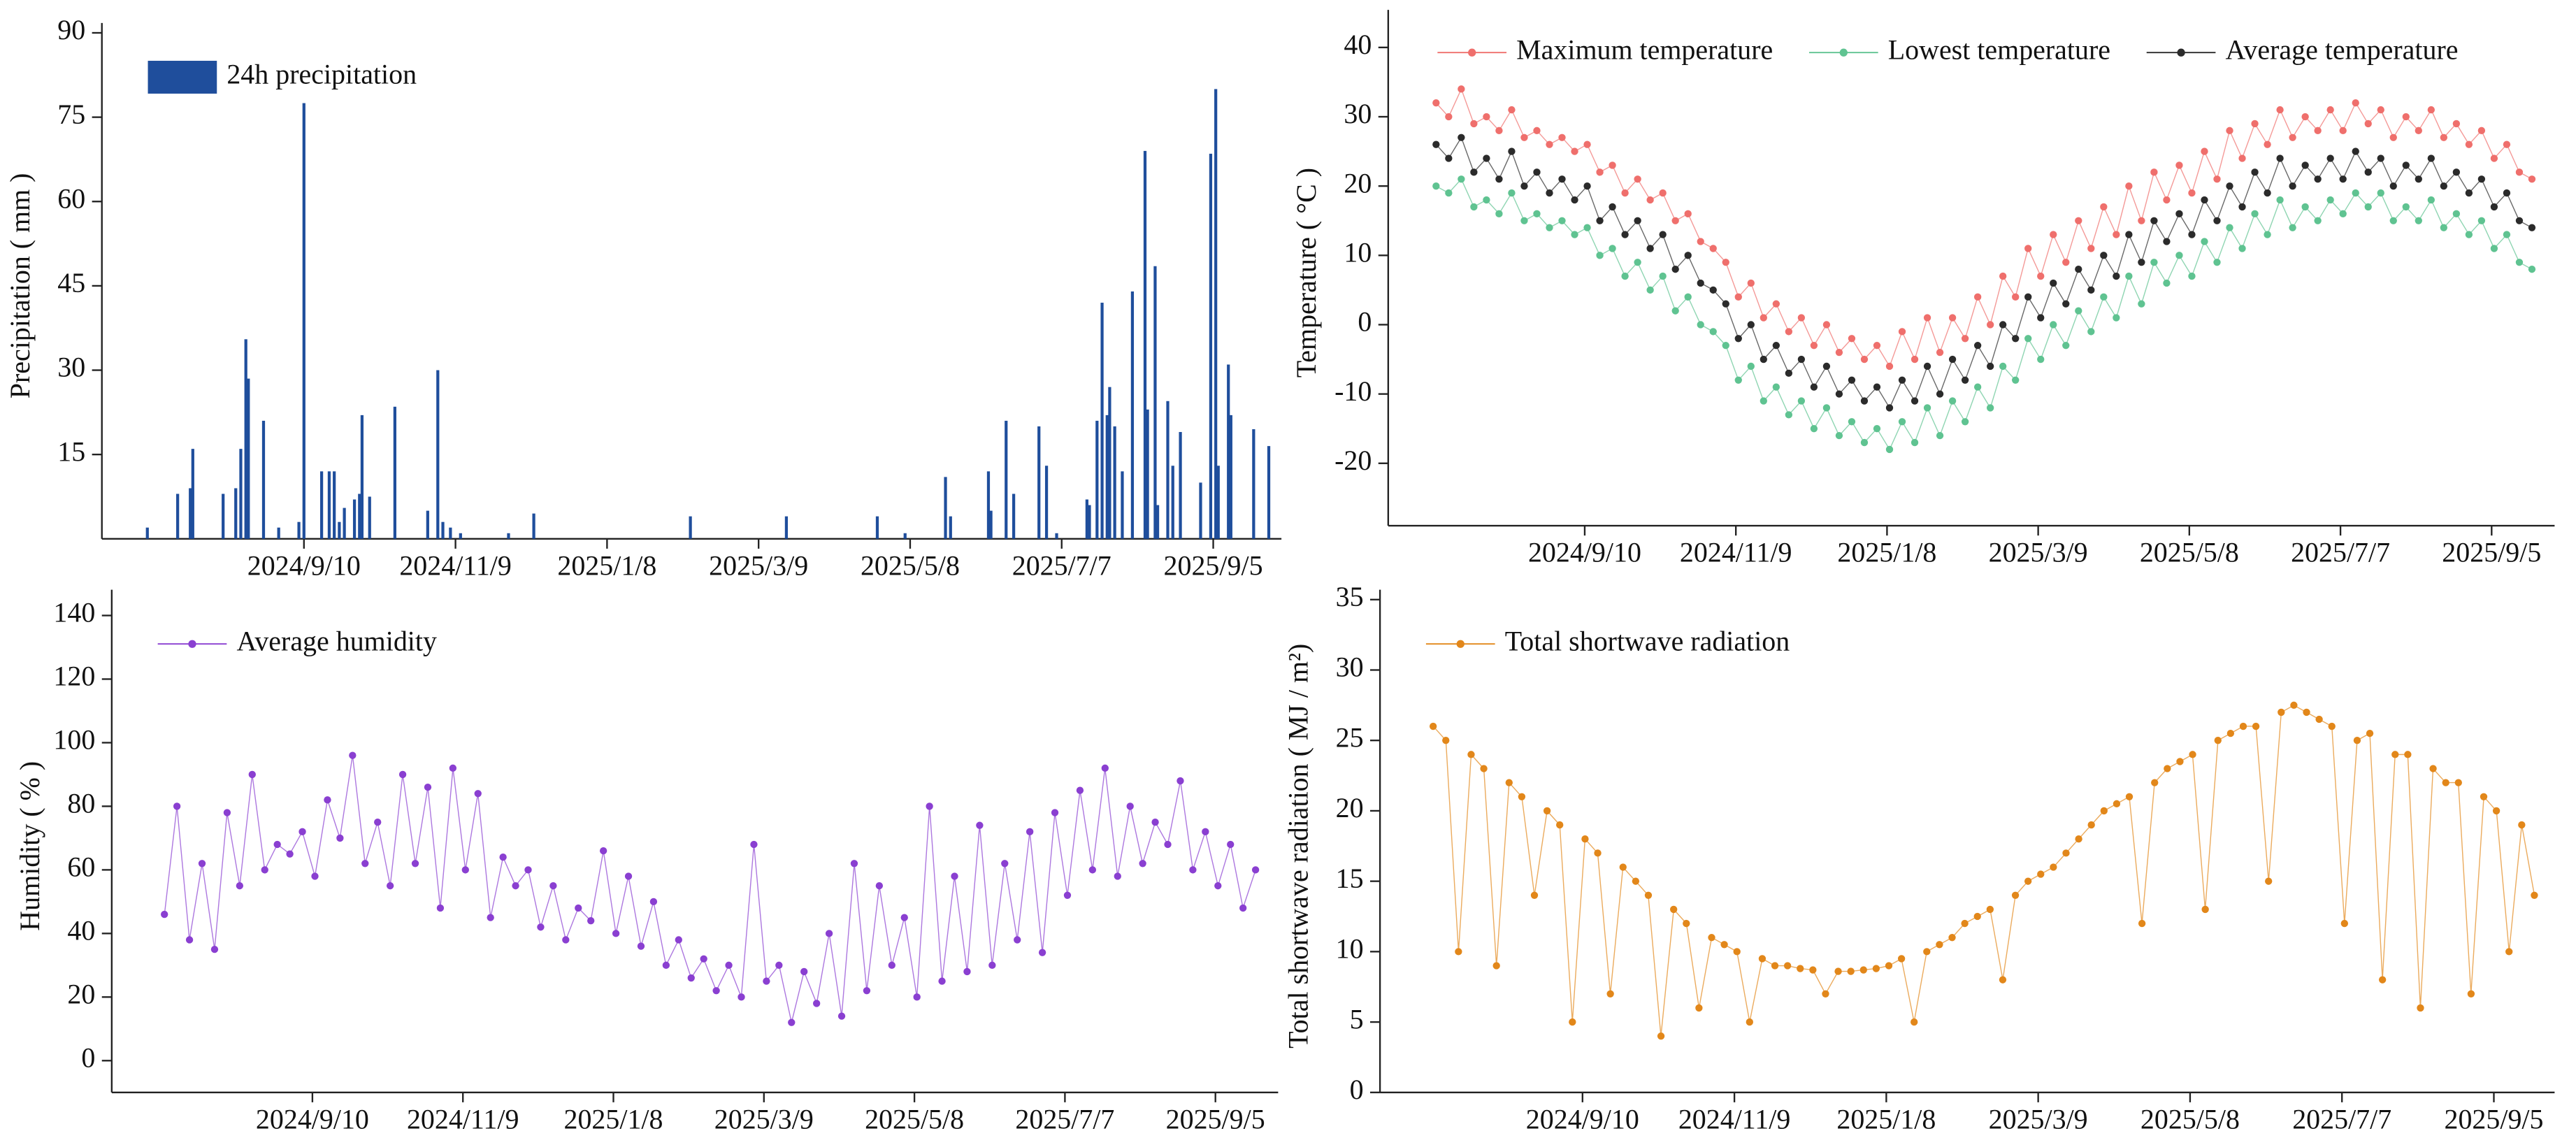 The width and height of the screenshot is (2576, 1145). What do you see at coordinates (1358, 252) in the screenshot?
I see `y-tick-label: 10` at bounding box center [1358, 252].